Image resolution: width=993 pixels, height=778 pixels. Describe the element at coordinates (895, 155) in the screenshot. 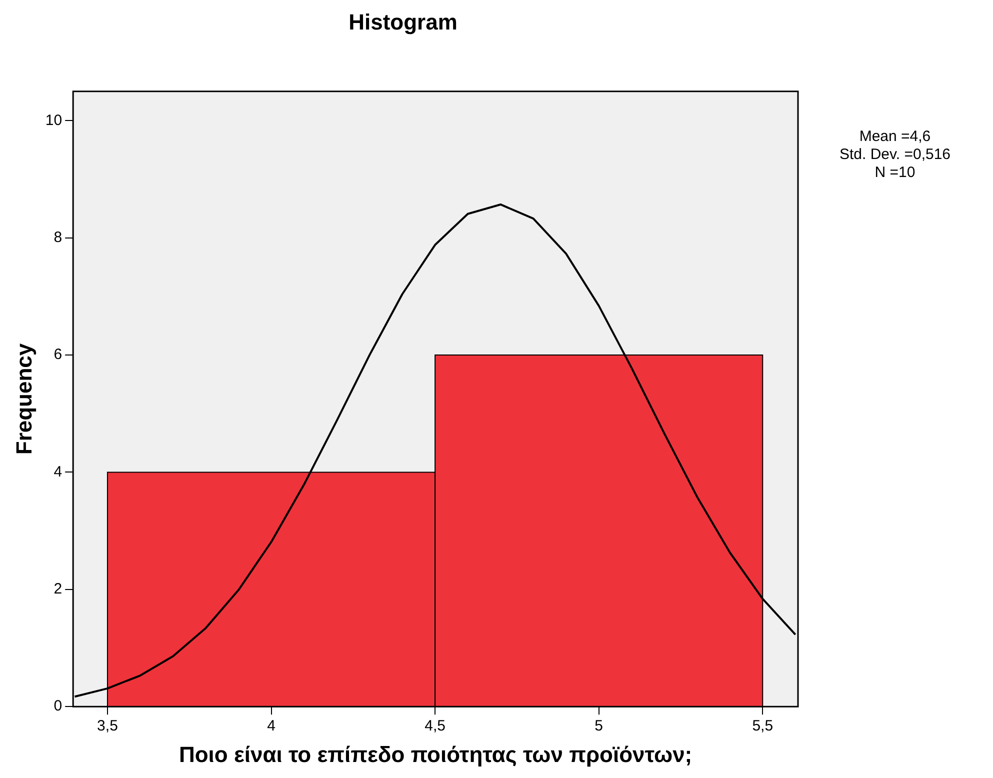

I see `text: Std. Dev. =0,516` at that location.